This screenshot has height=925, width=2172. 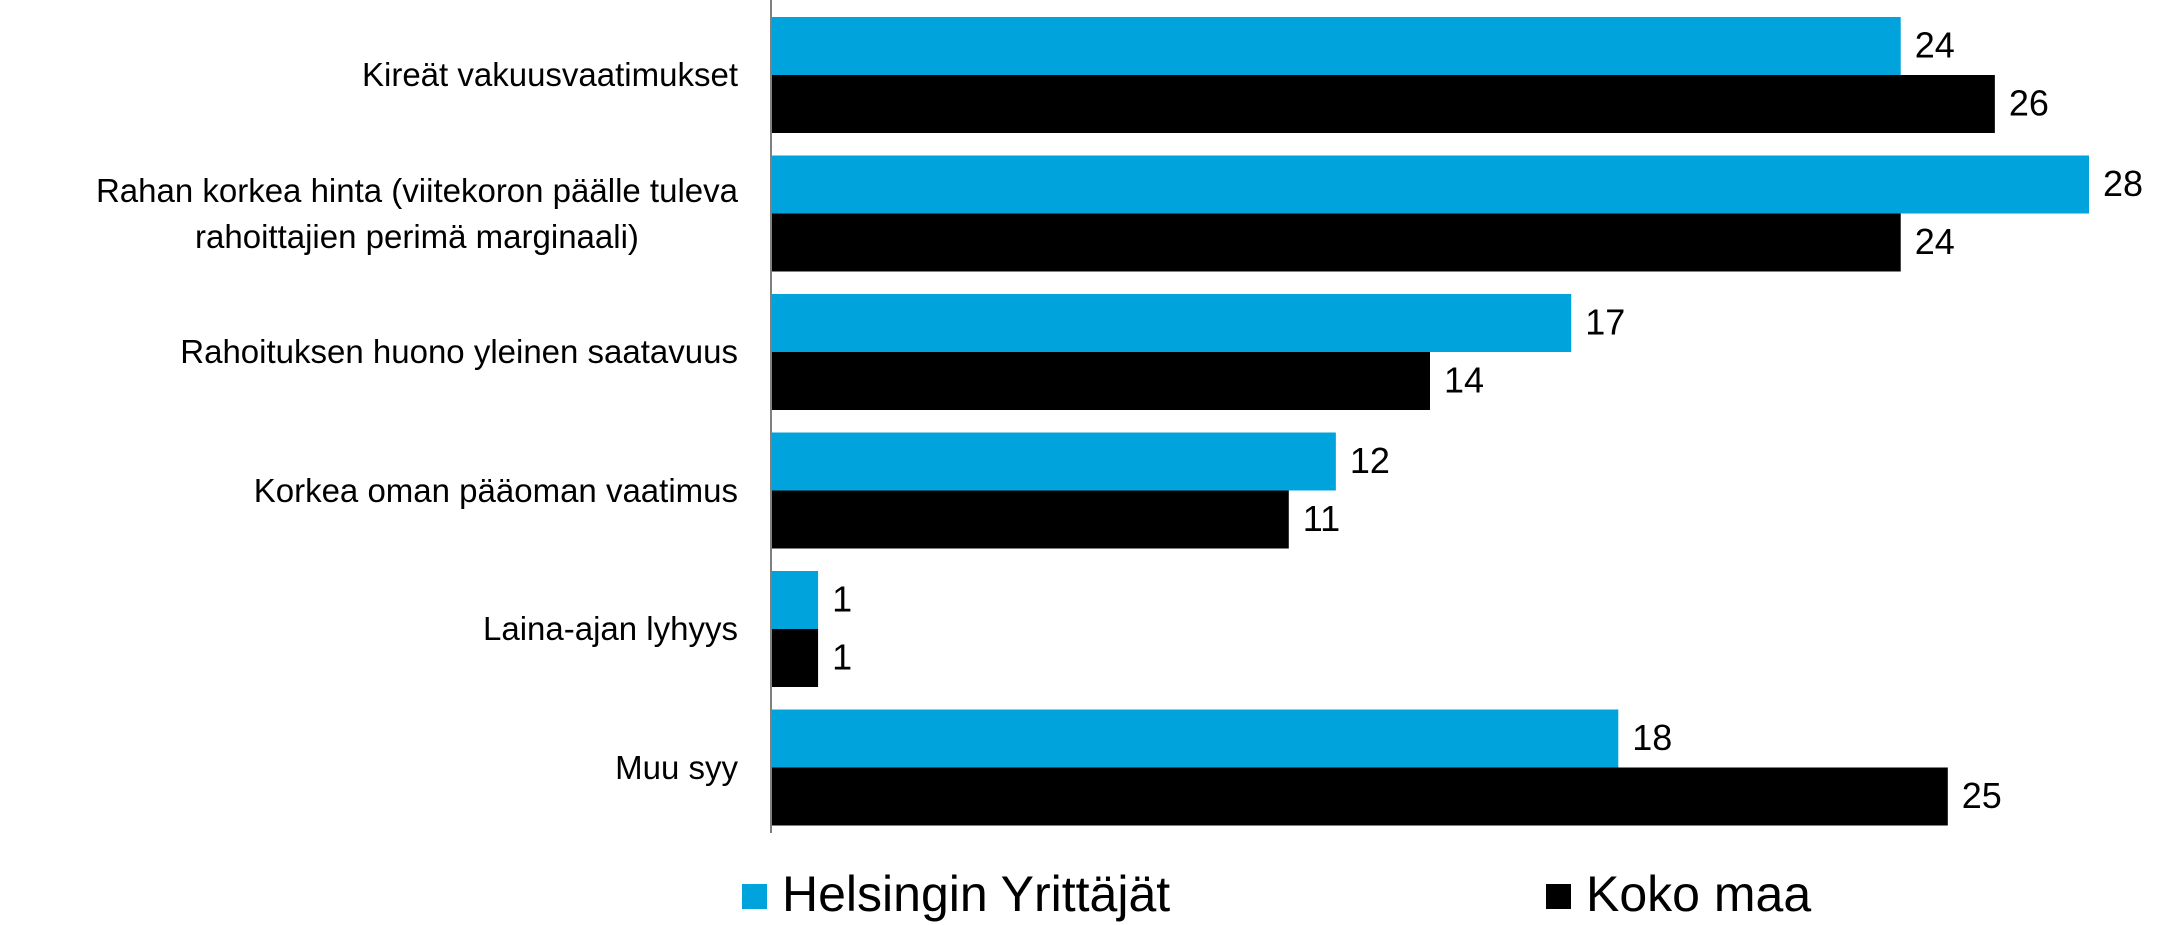 I want to click on data-label: 25, so click(x=1982, y=795).